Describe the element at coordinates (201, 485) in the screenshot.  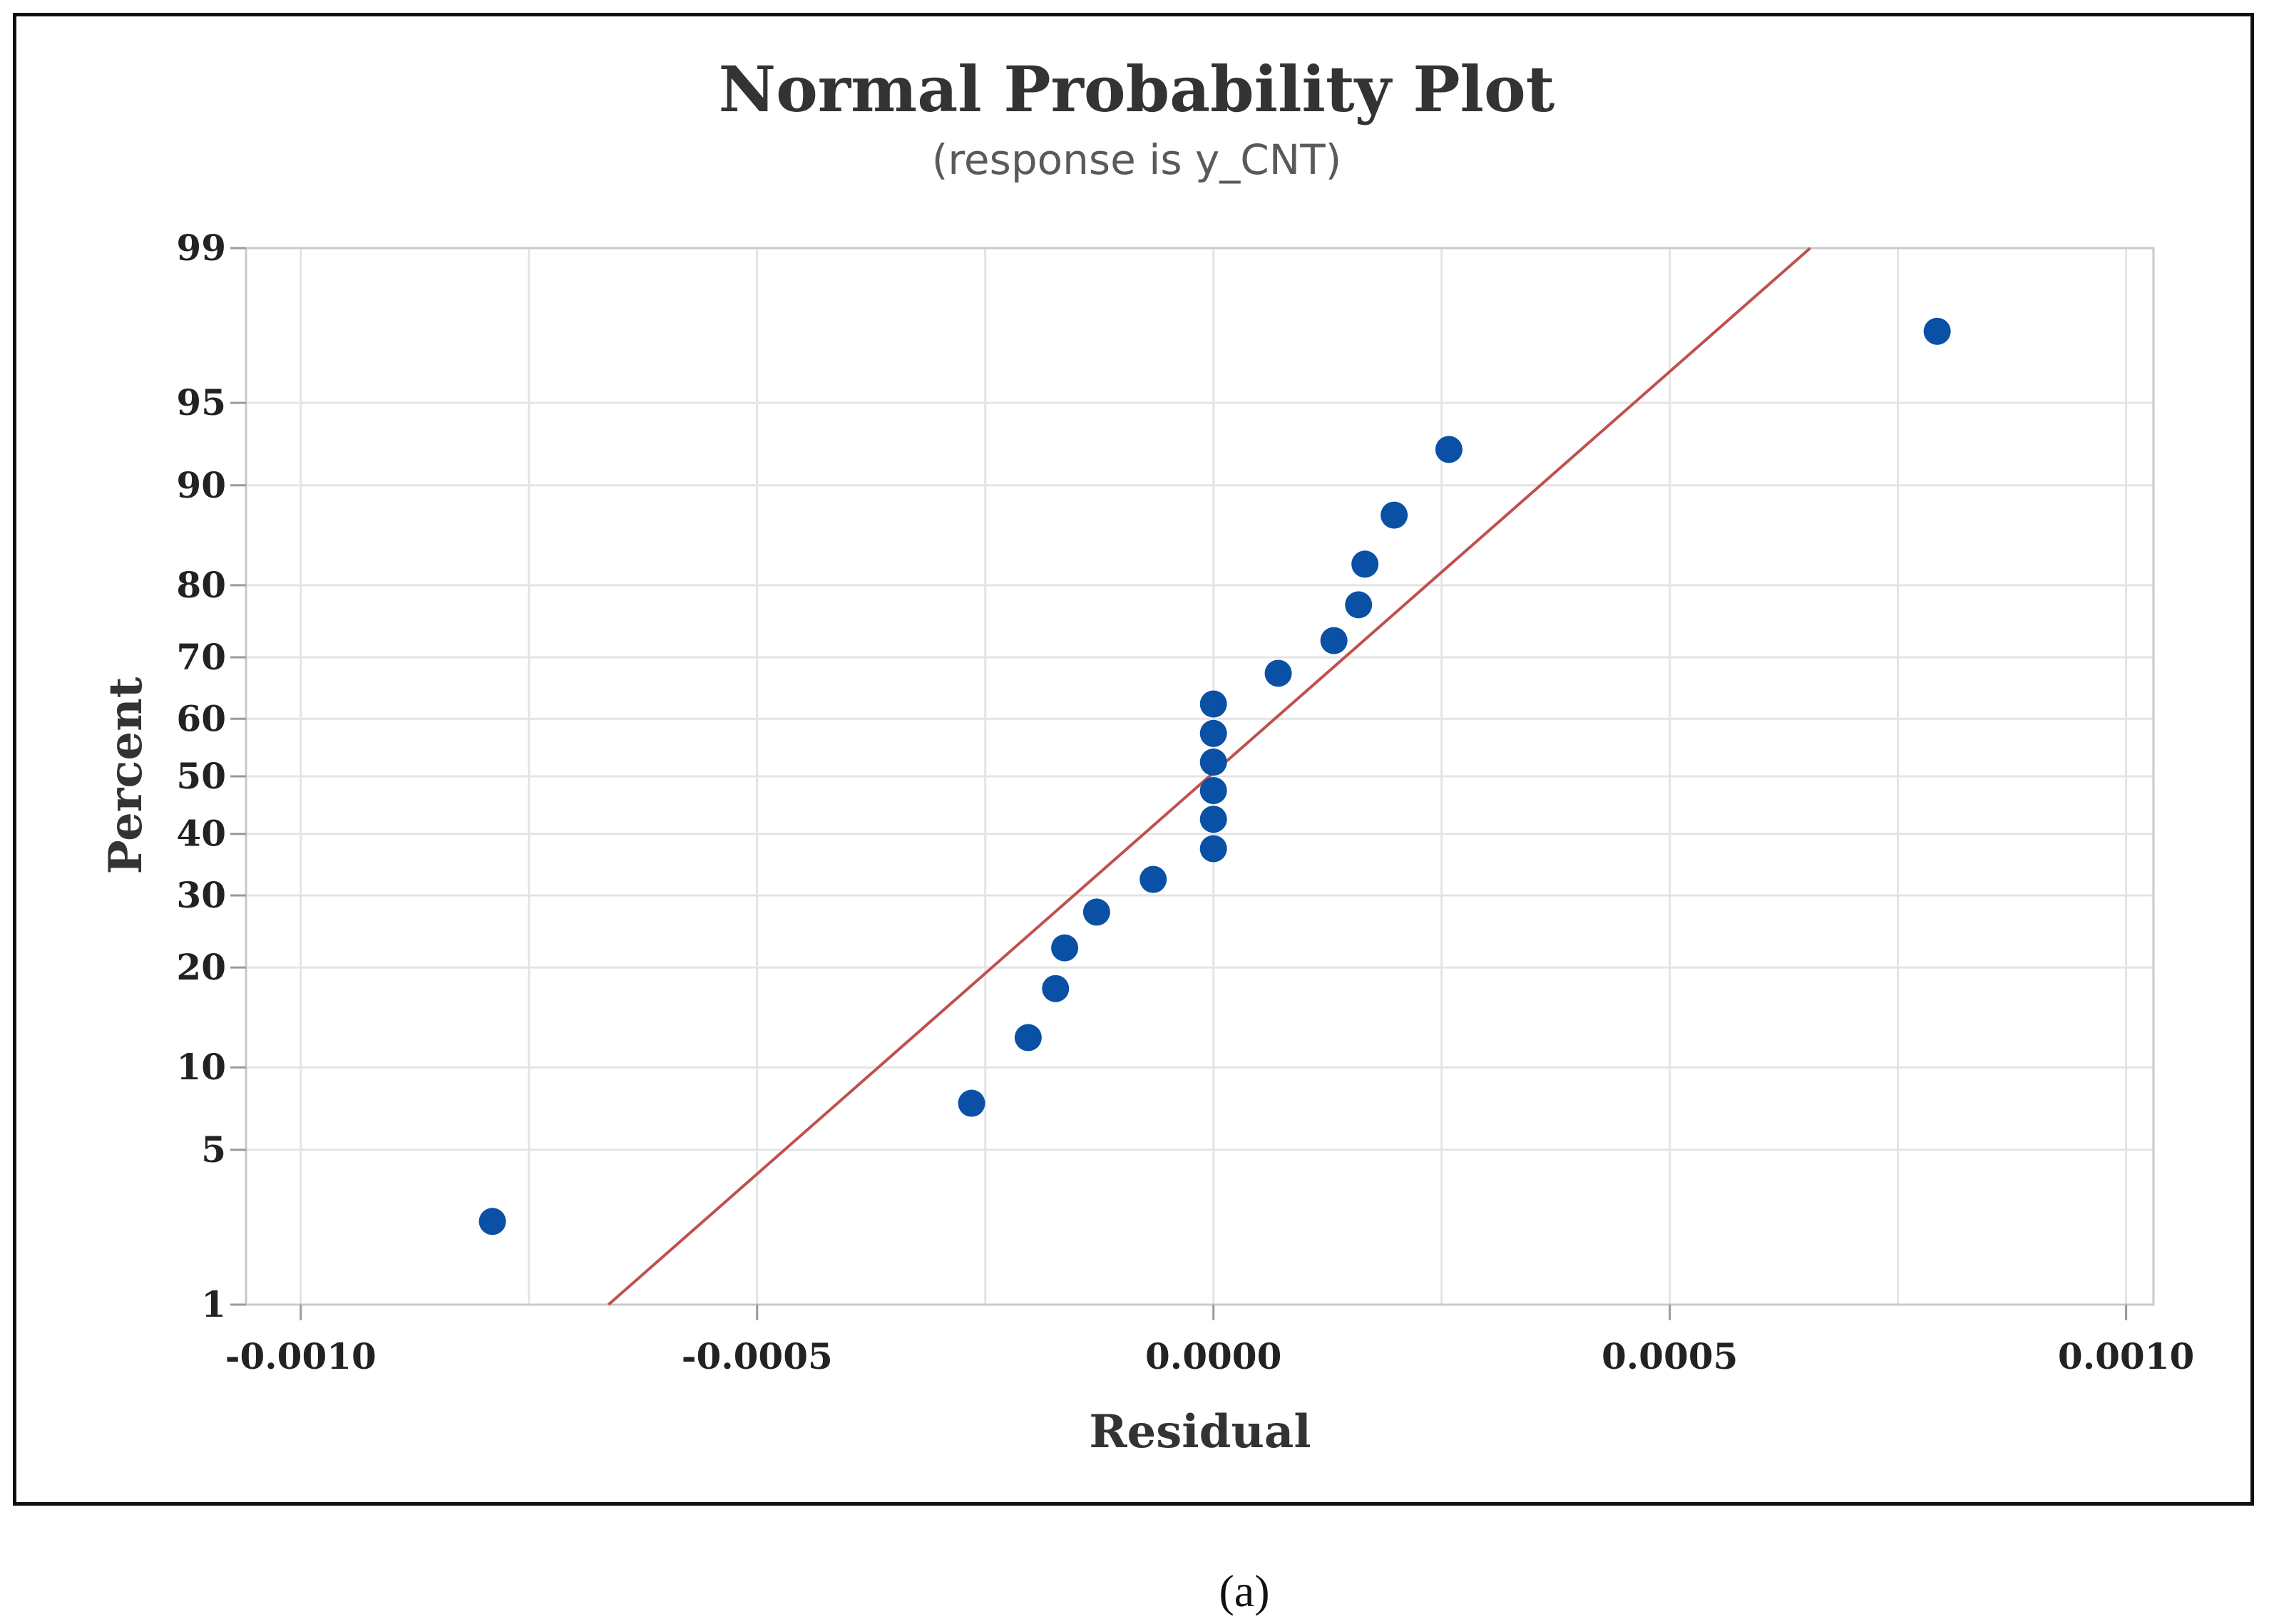
I see `y-tick-label: 90` at that location.